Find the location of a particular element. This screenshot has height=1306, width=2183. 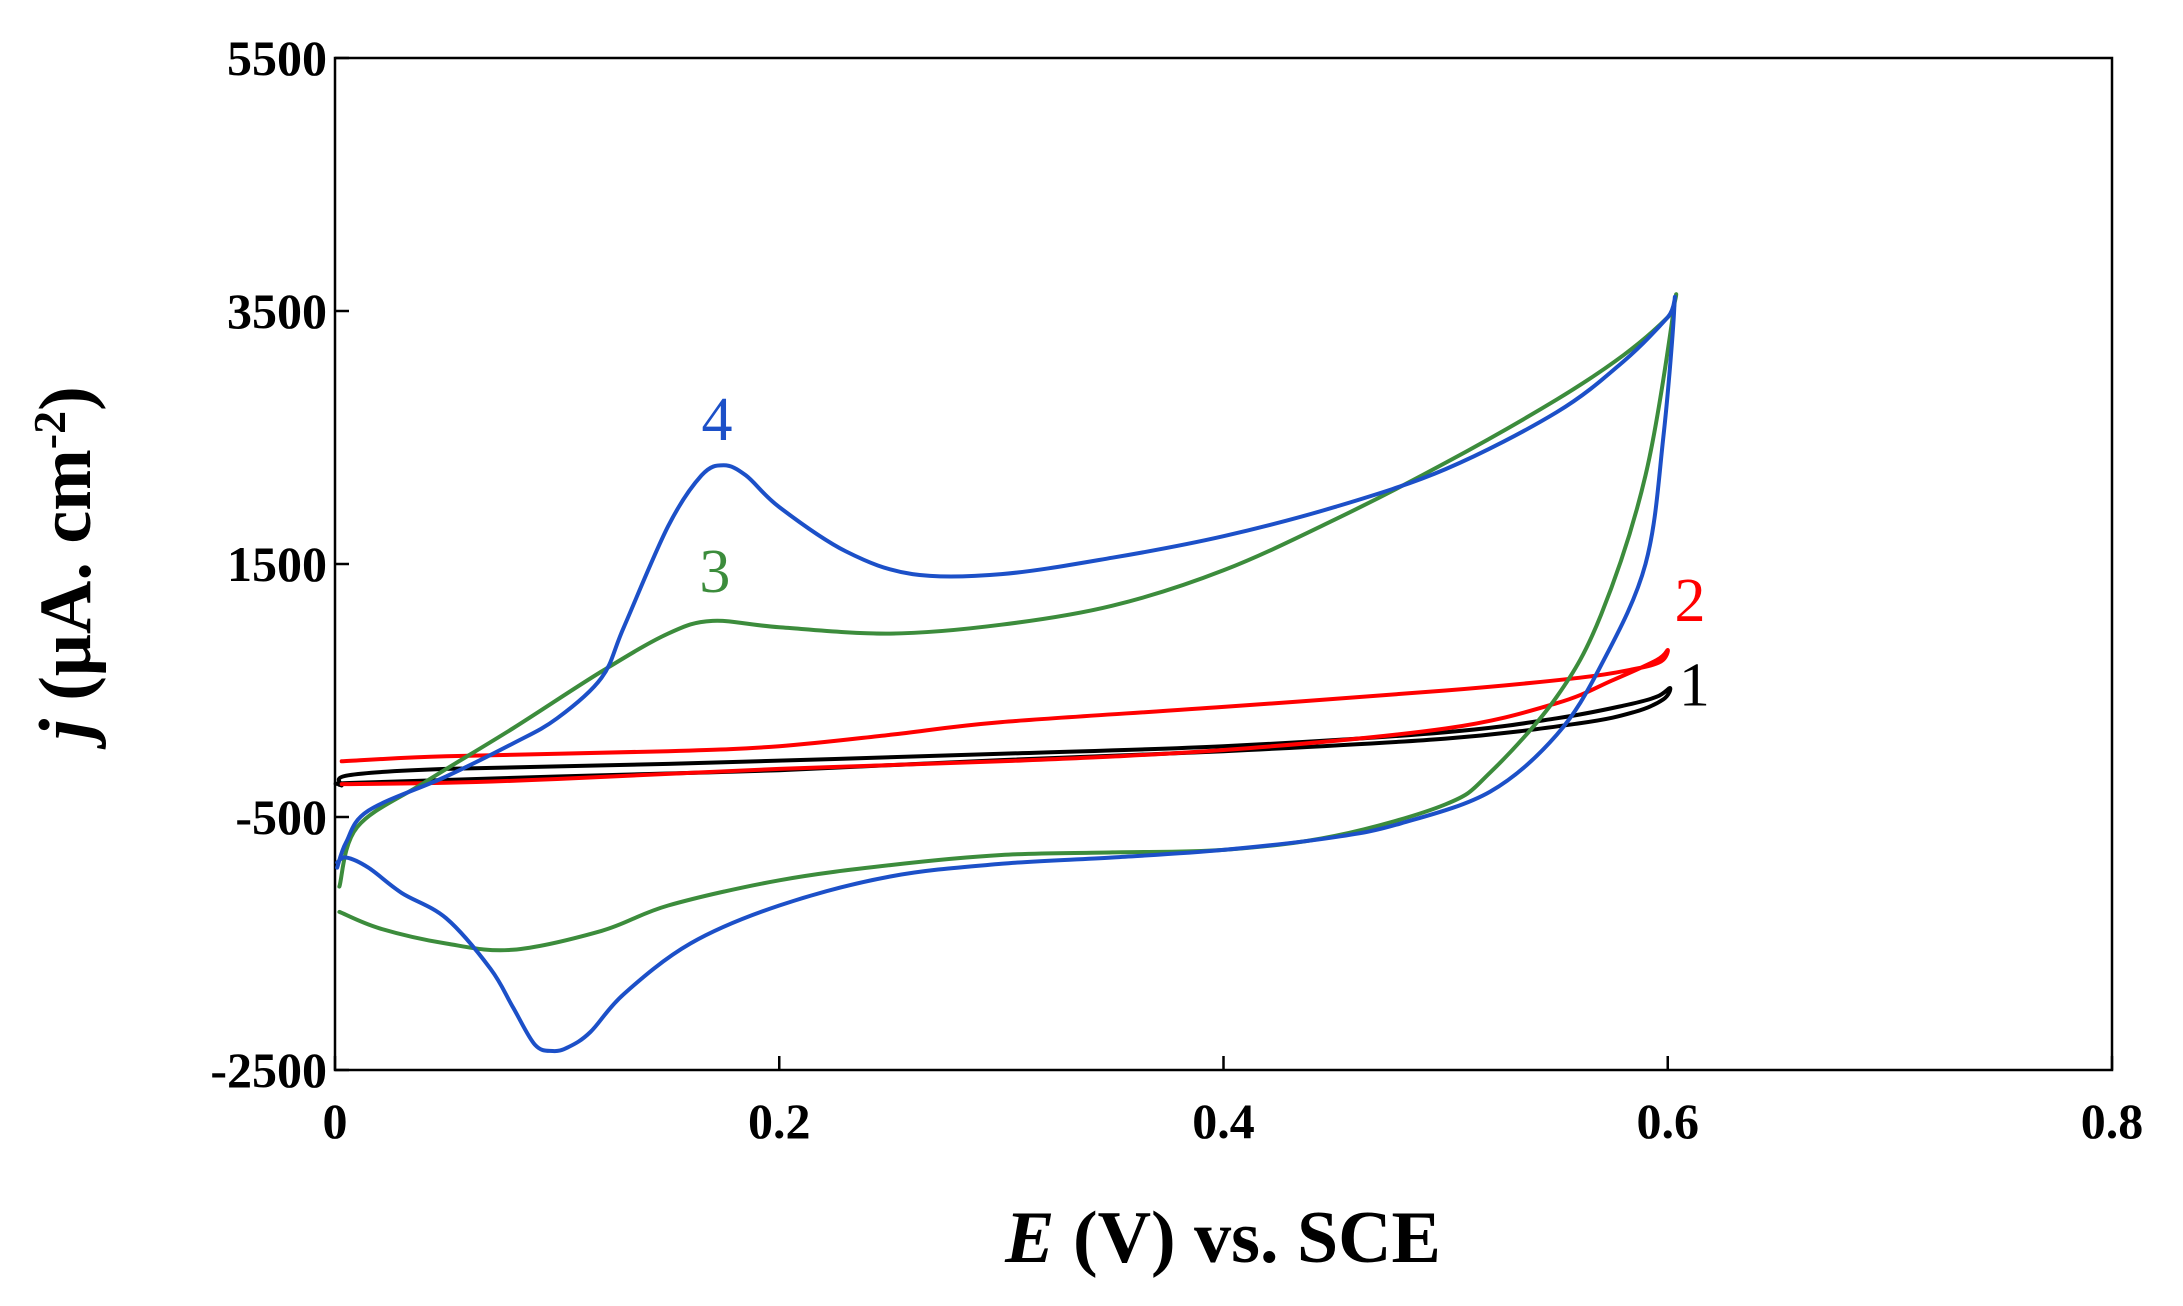

x-tick-labels: 0 0.2 0.4 0.6 0.8 is located at coordinates (1233, 1121).